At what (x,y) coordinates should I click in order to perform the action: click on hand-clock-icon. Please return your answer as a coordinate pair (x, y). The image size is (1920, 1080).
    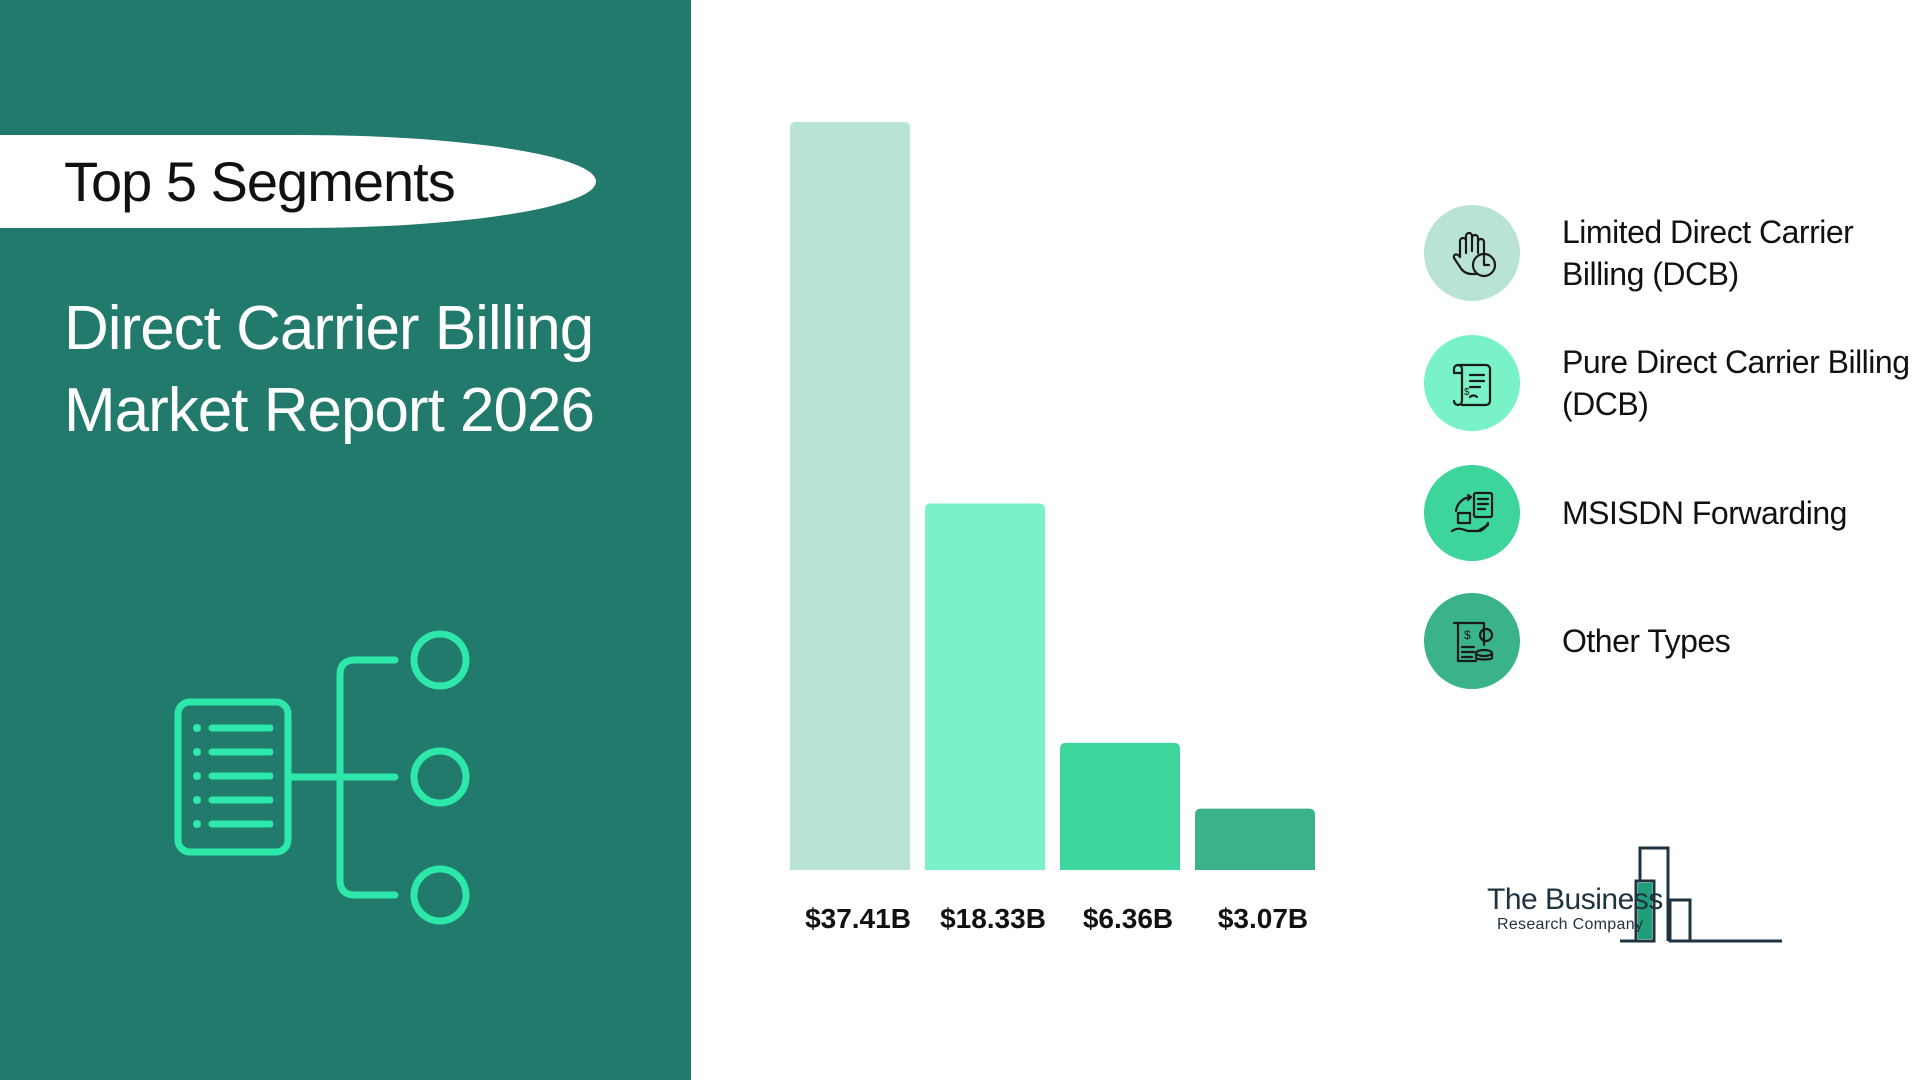
    Looking at the image, I should click on (1472, 253).